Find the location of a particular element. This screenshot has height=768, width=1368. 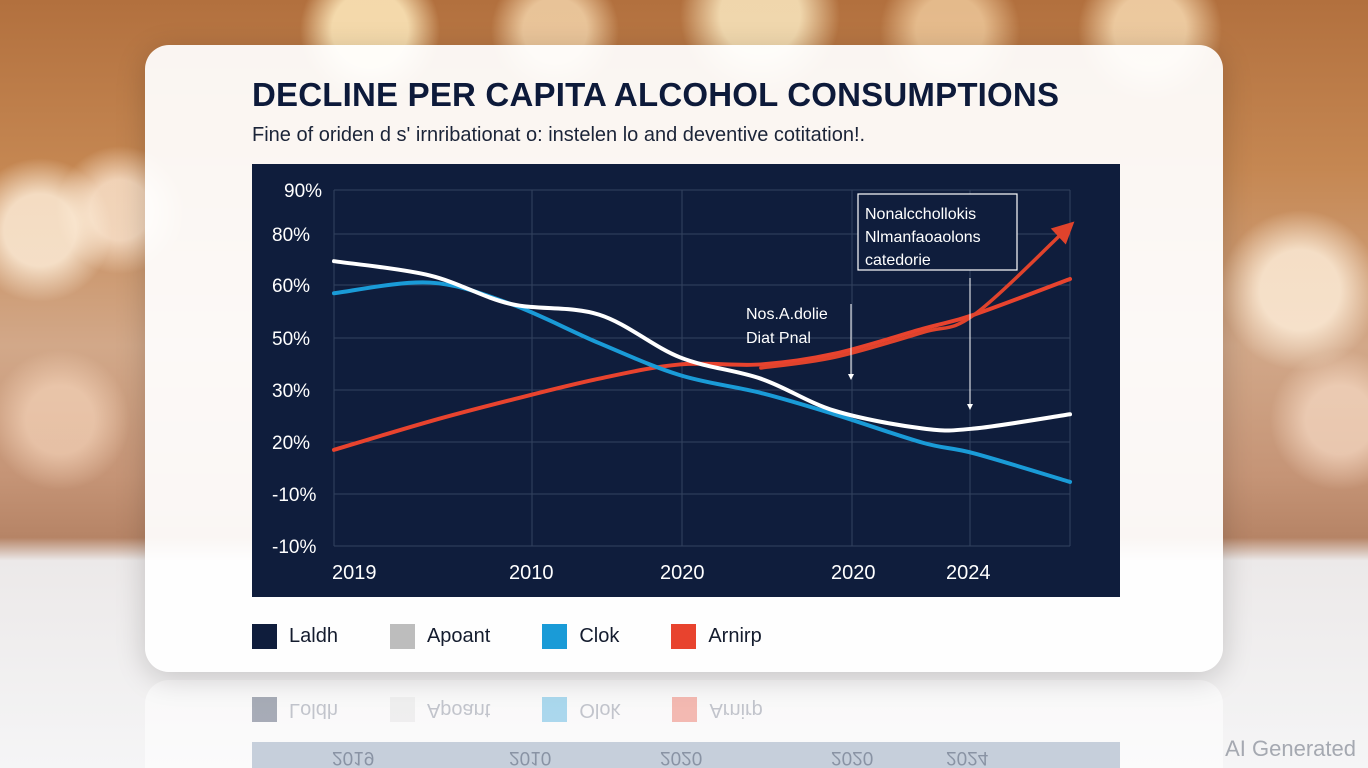

annotation-text: catedorie is located at coordinates (898, 260).